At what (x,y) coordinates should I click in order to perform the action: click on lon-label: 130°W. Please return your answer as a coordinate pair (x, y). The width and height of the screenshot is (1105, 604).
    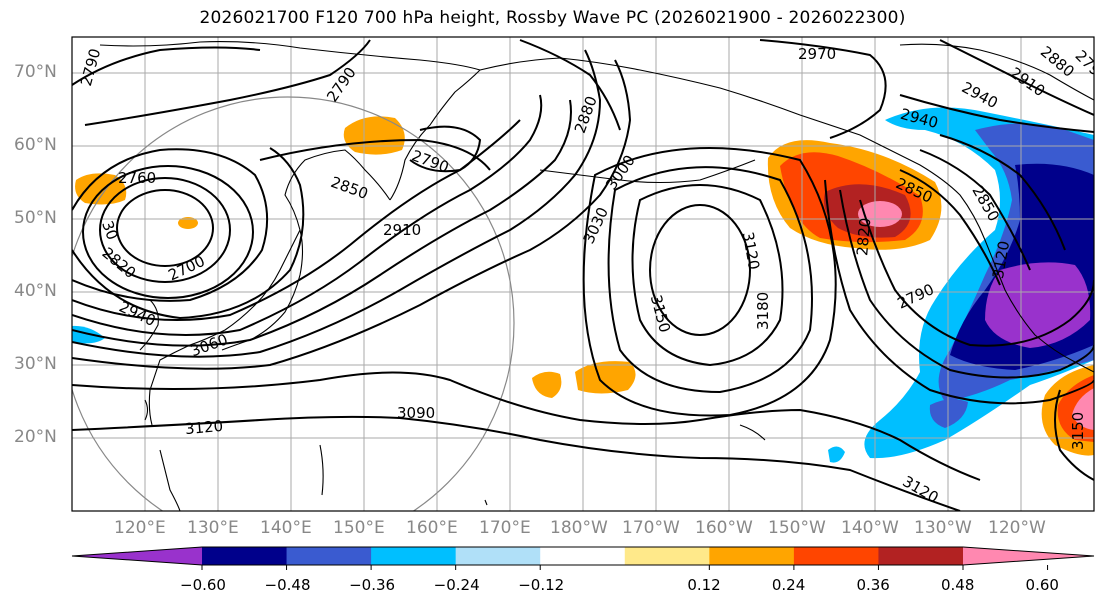
    Looking at the image, I should click on (943, 528).